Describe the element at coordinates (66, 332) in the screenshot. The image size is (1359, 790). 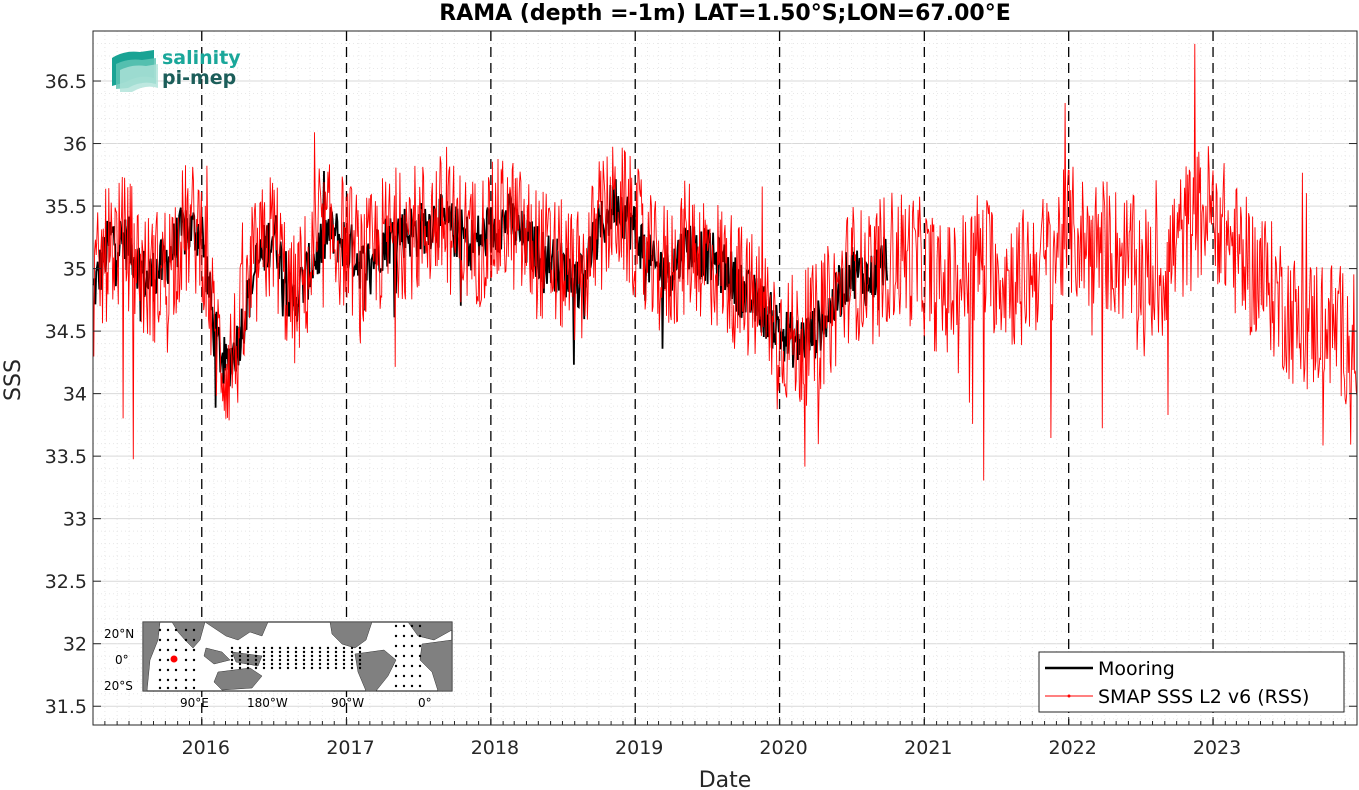
I see `y-tick-label: 34.5` at that location.